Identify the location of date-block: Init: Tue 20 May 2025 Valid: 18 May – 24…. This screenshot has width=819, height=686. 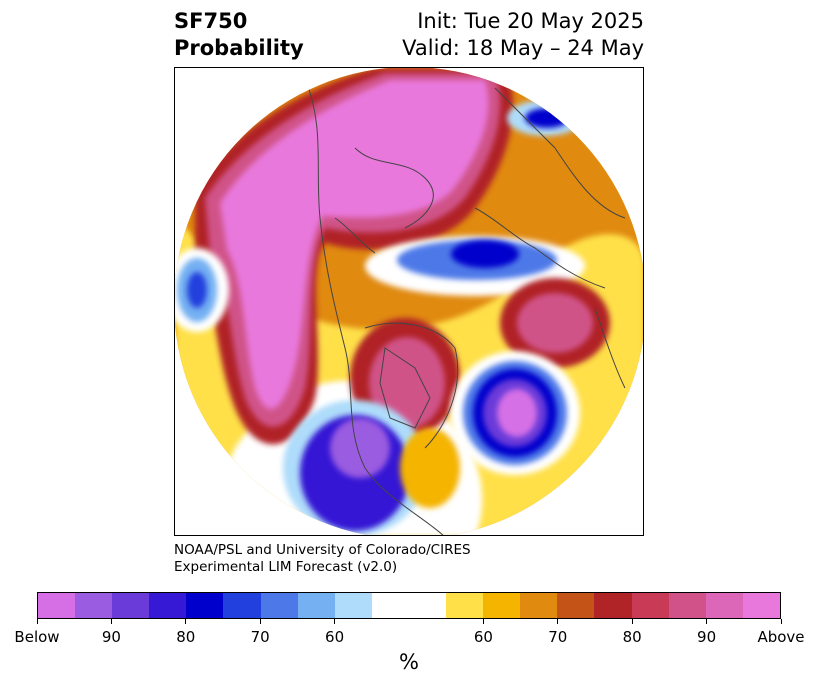
(523, 35).